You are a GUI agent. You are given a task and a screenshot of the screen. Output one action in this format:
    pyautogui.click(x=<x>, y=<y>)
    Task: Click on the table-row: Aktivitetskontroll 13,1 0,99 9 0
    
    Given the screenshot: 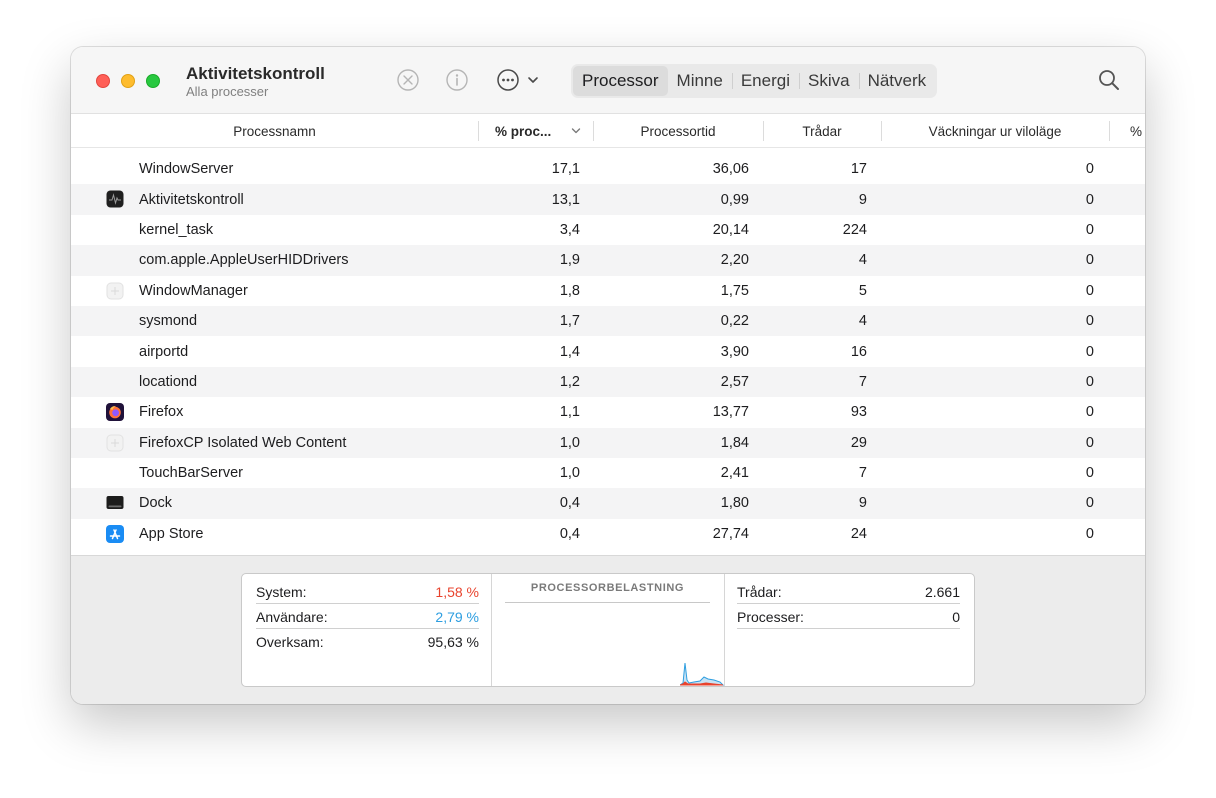 What is the action you would take?
    pyautogui.click(x=608, y=199)
    